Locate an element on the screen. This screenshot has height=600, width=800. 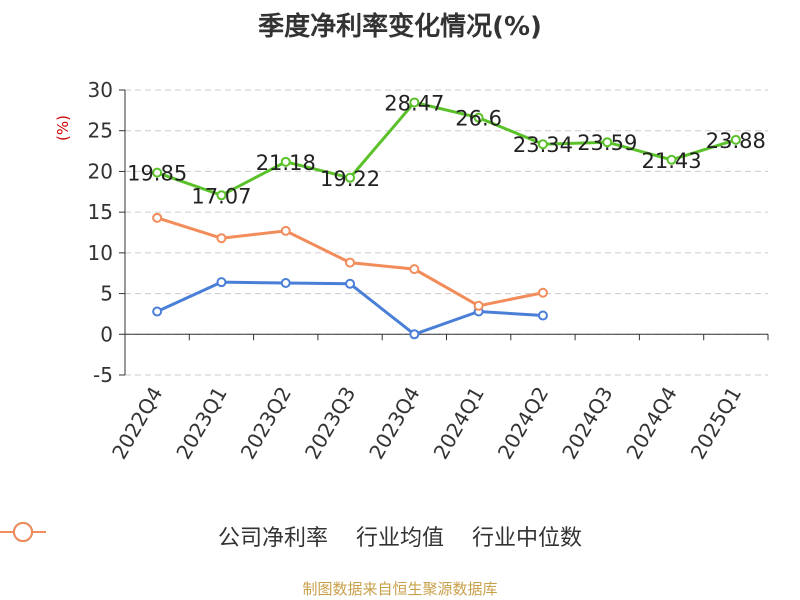
y-tick-label: 0 is located at coordinates (106, 334).